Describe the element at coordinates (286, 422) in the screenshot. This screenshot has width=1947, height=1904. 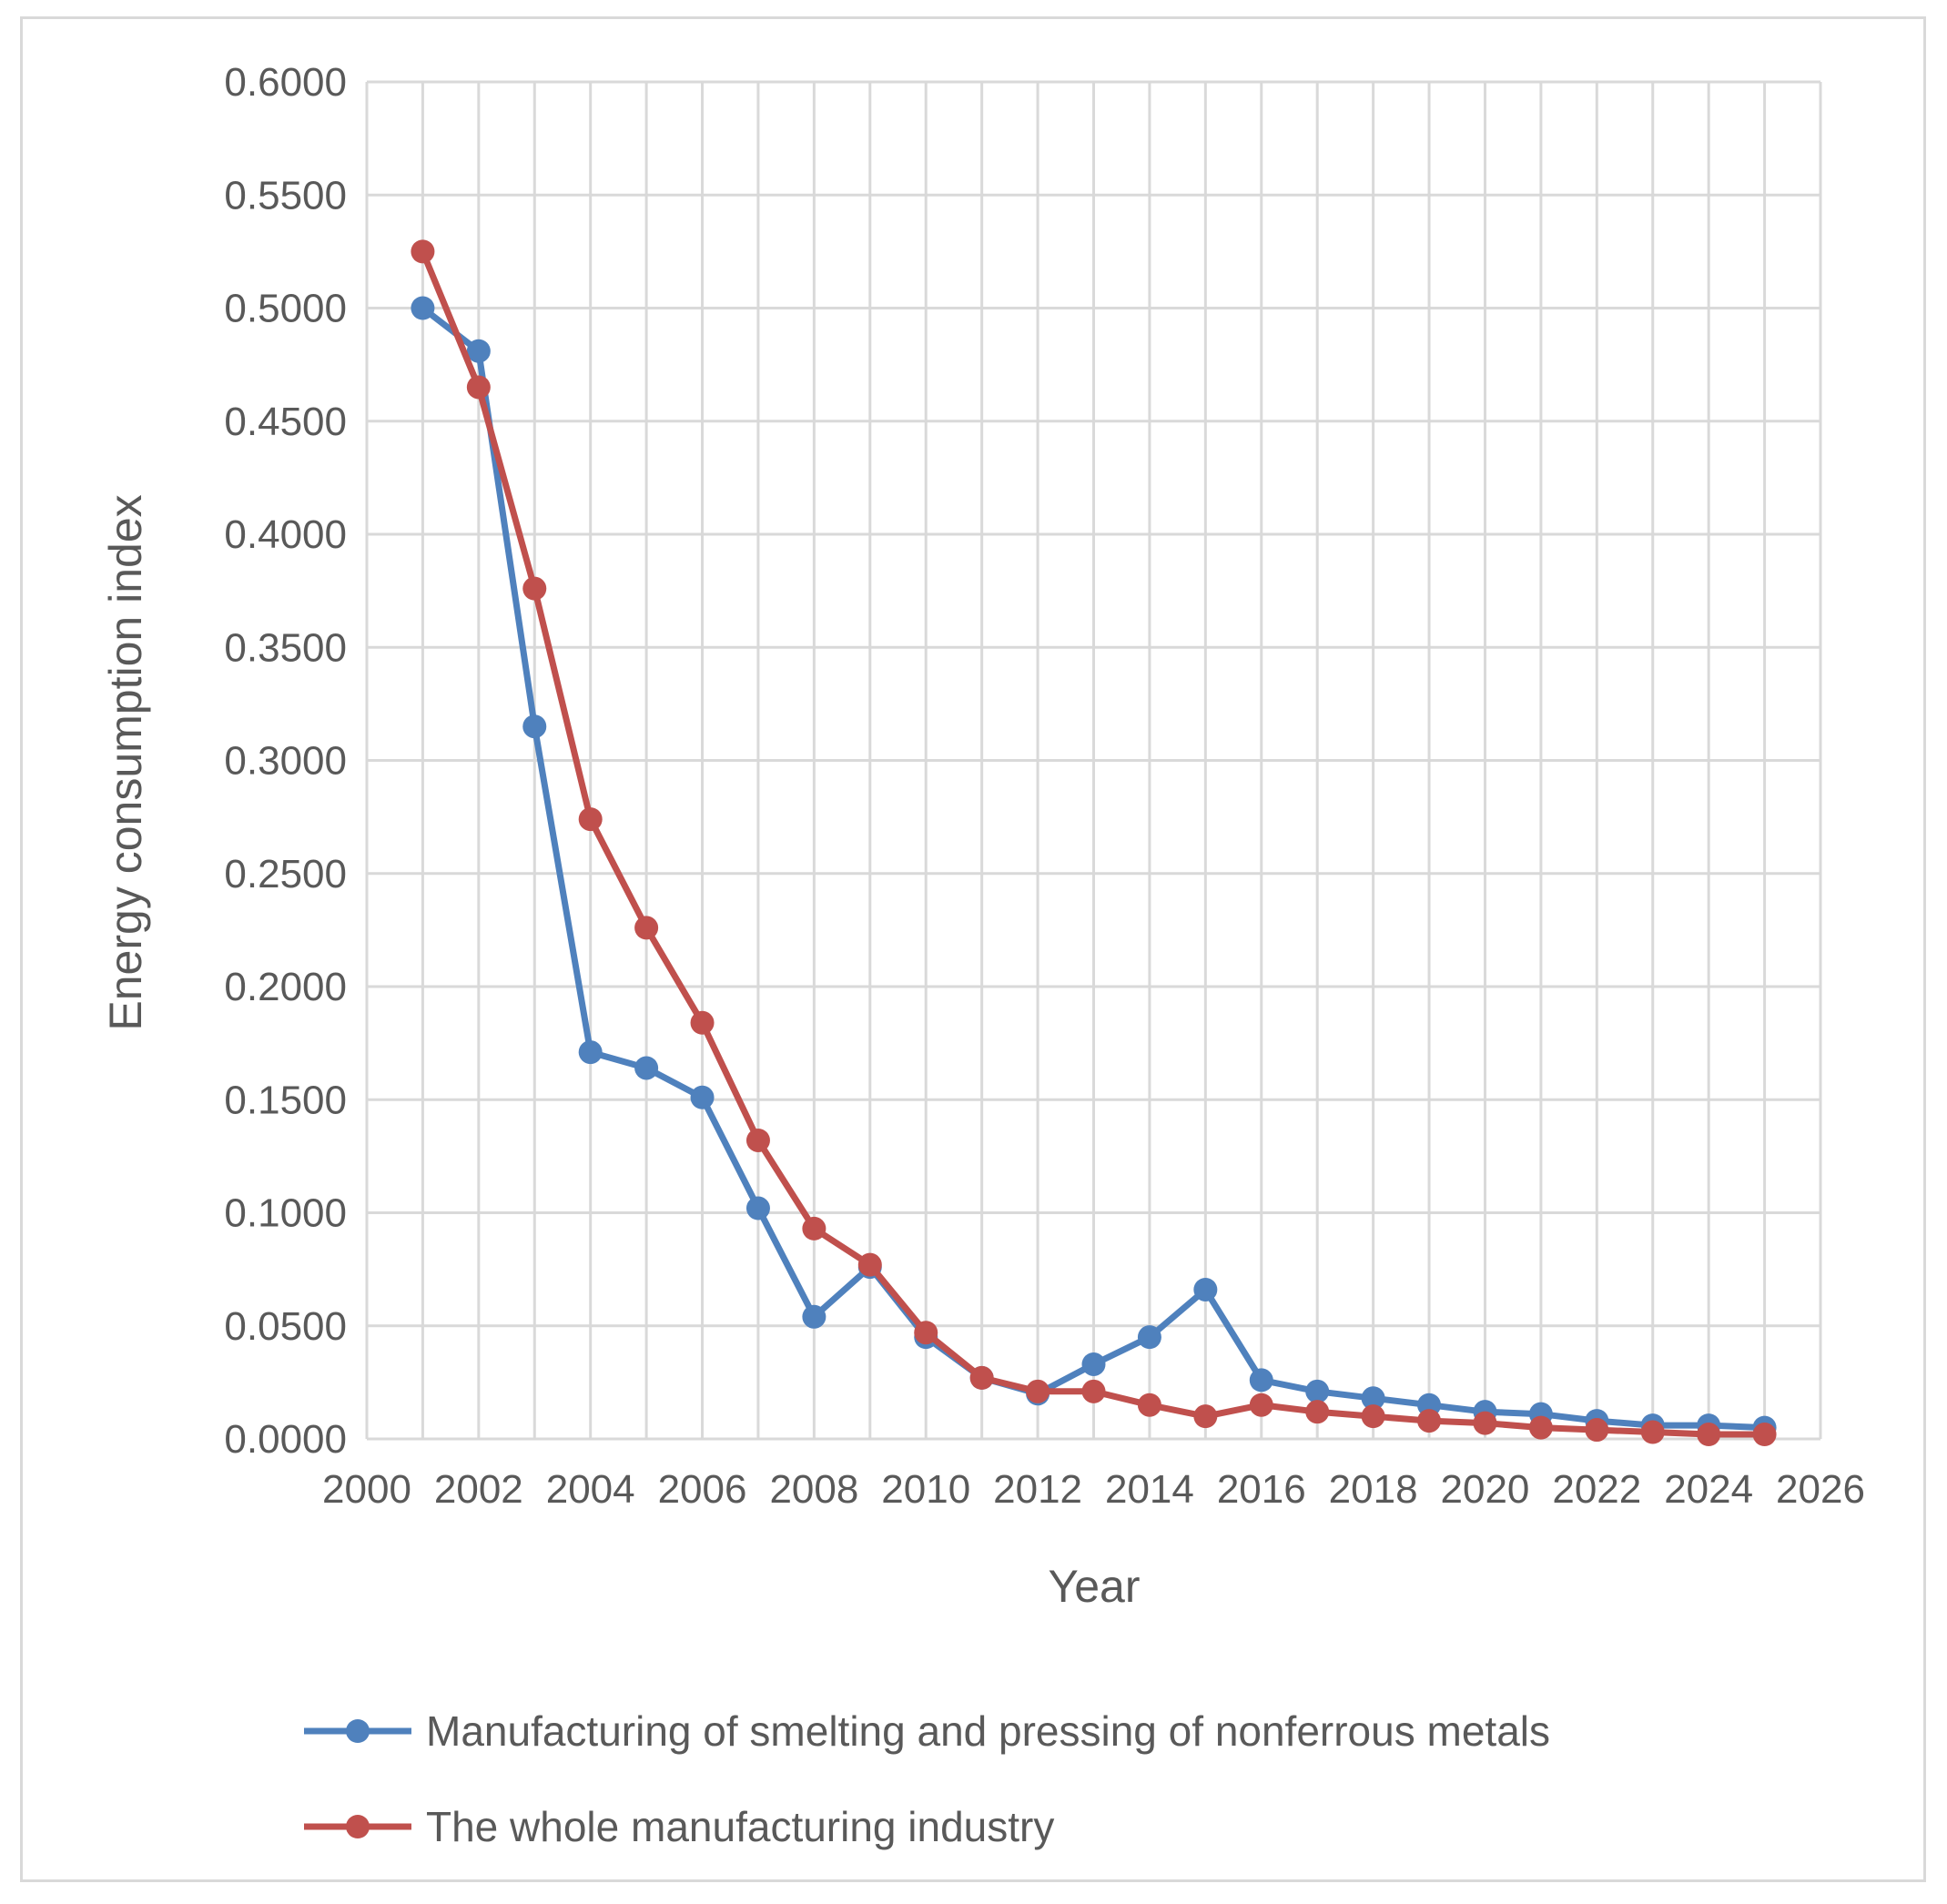
I see `y-tick-label: 0.4500` at that location.